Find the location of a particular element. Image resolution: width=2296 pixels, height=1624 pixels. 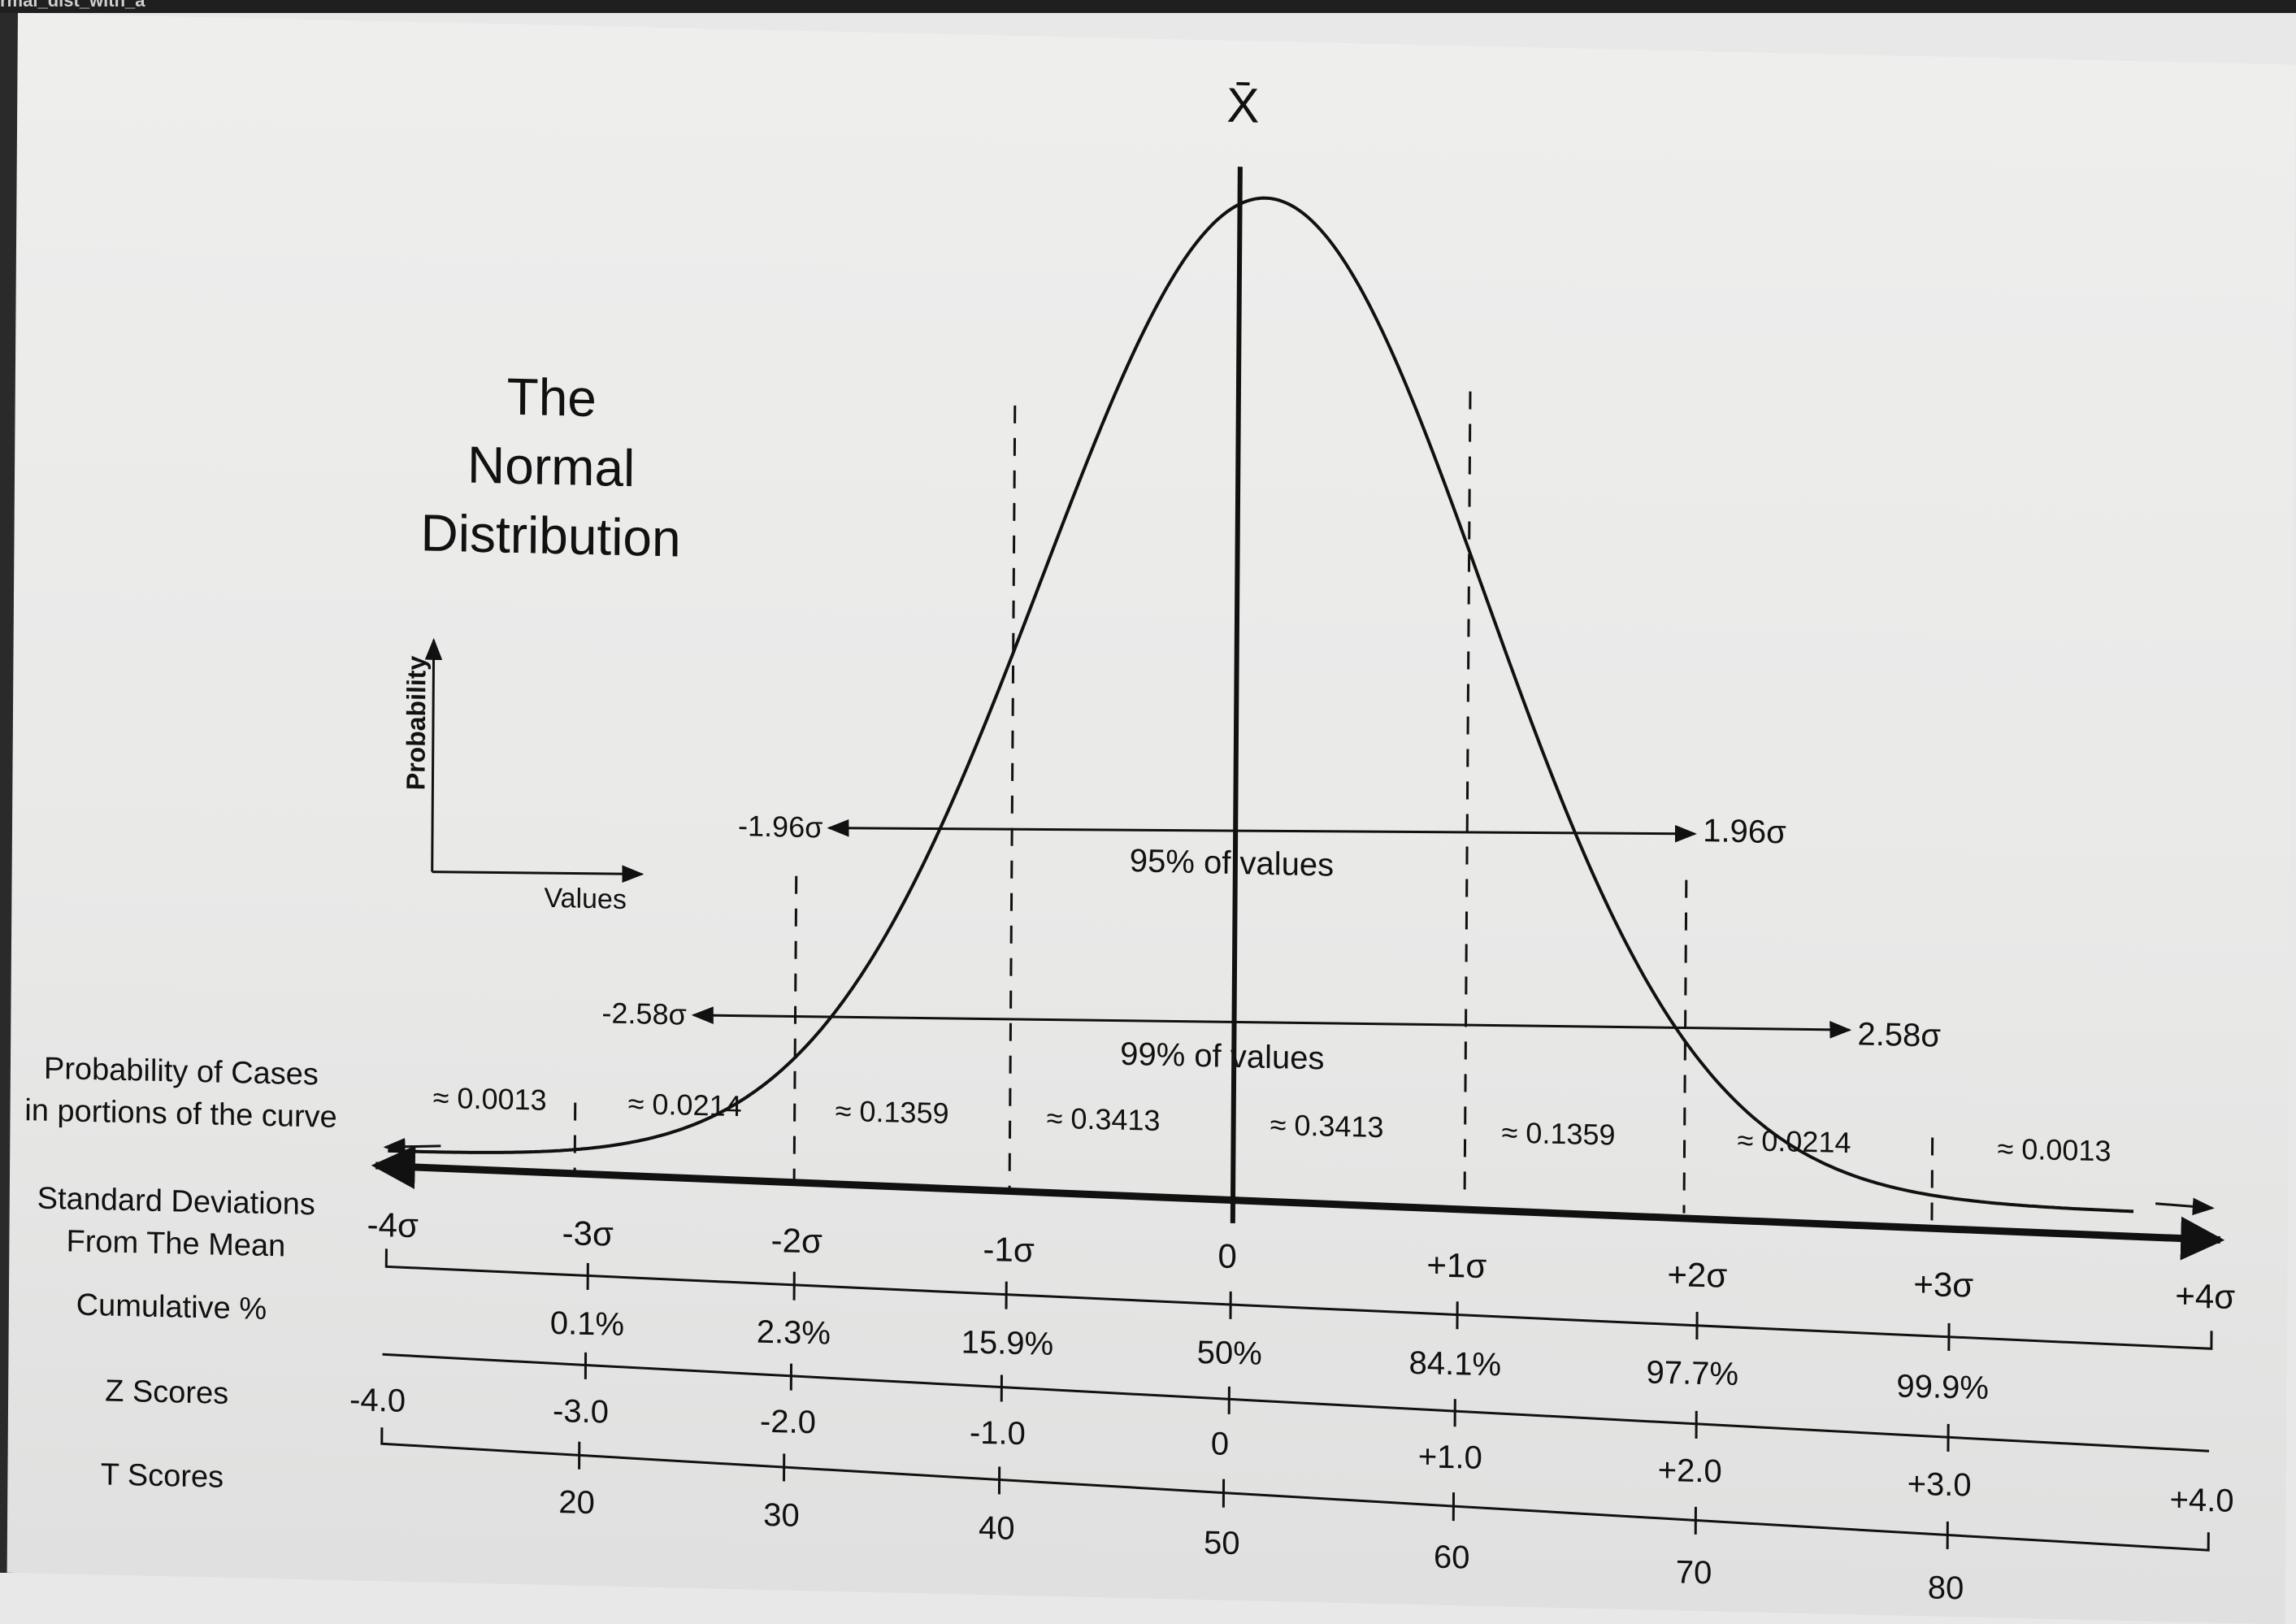

inset-axes: Probability Values is located at coordinates (521, 778).